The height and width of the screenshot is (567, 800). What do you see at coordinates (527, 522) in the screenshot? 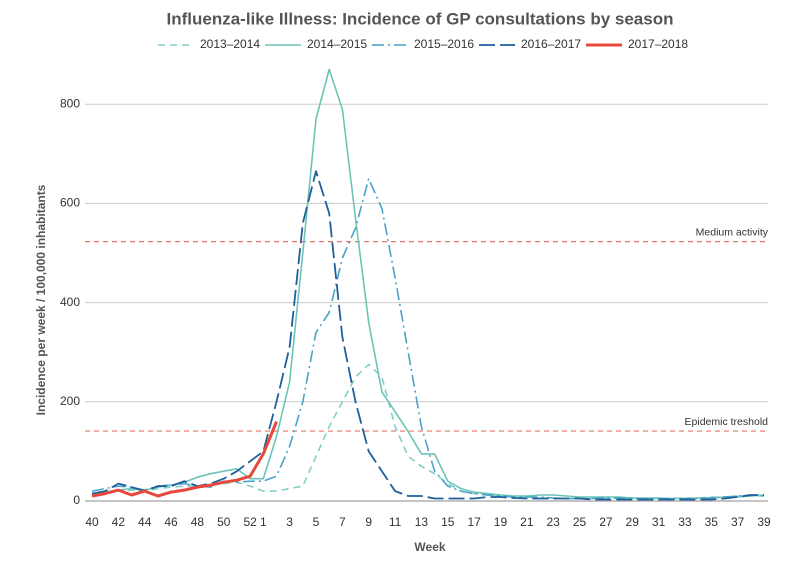
I see `x-tick-label: 21` at bounding box center [527, 522].